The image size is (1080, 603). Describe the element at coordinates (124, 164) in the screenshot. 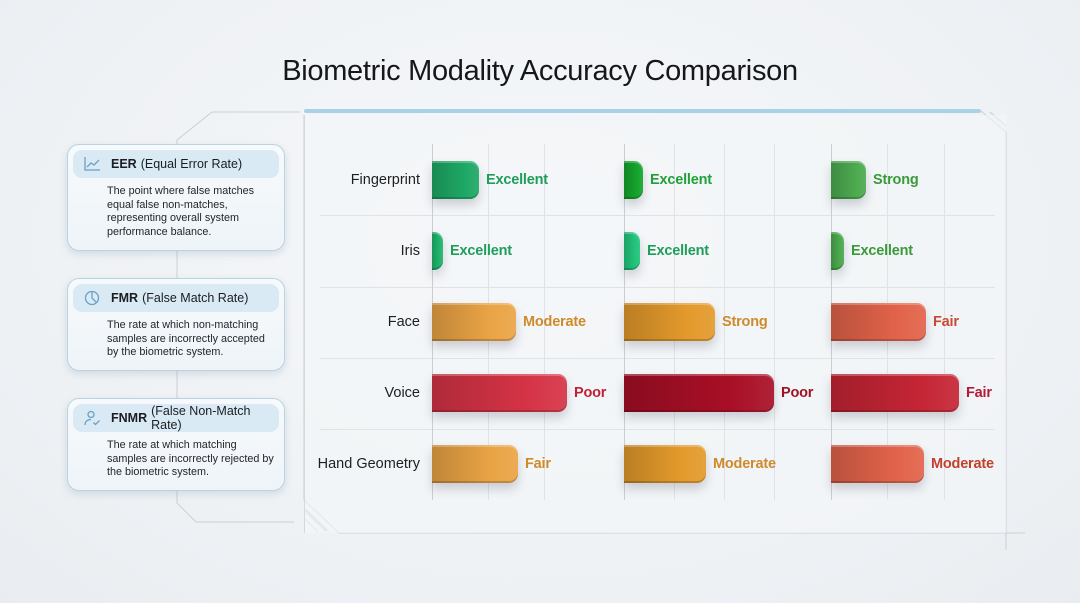

I see `definition-abbr: EER` at that location.